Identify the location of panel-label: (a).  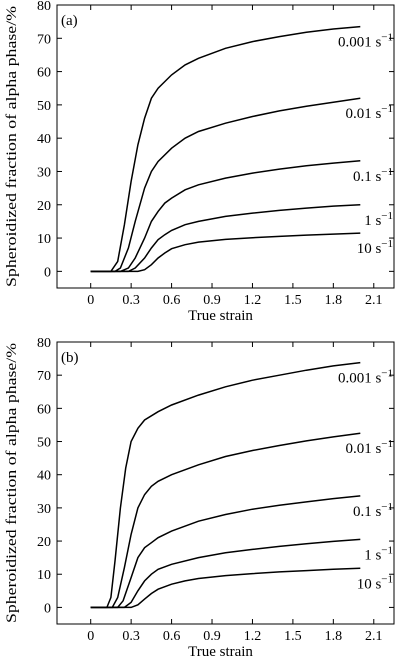
(69, 21).